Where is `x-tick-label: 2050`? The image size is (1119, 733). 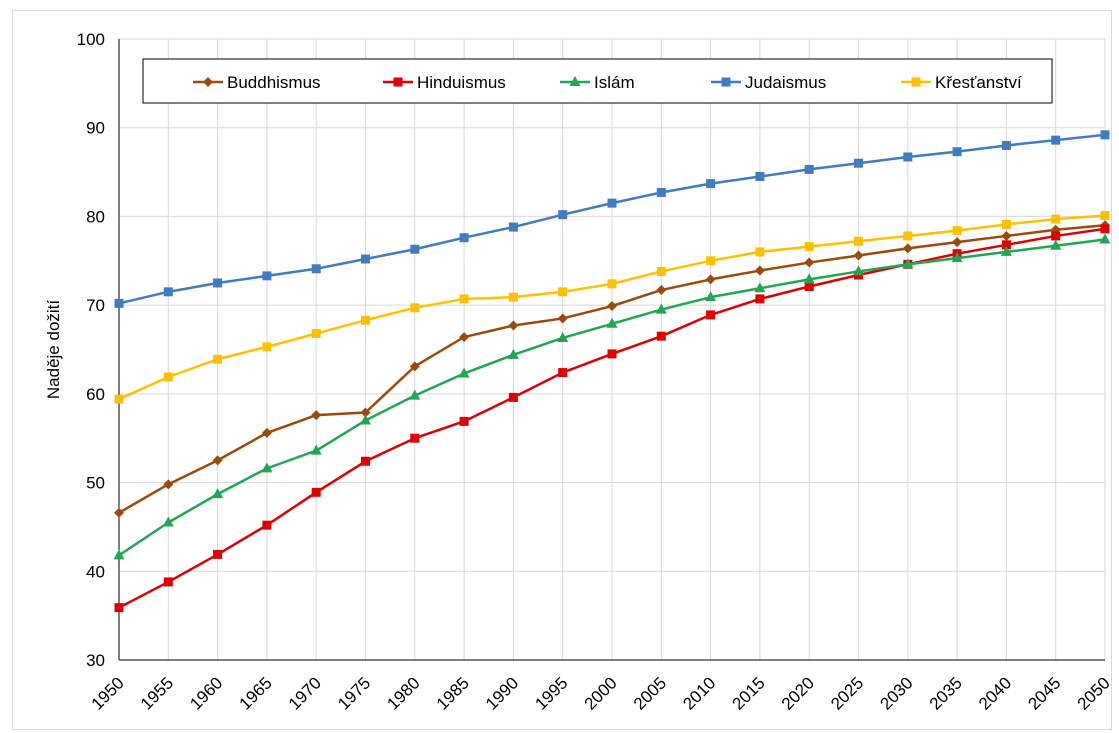 x-tick-label: 2050 is located at coordinates (1093, 693).